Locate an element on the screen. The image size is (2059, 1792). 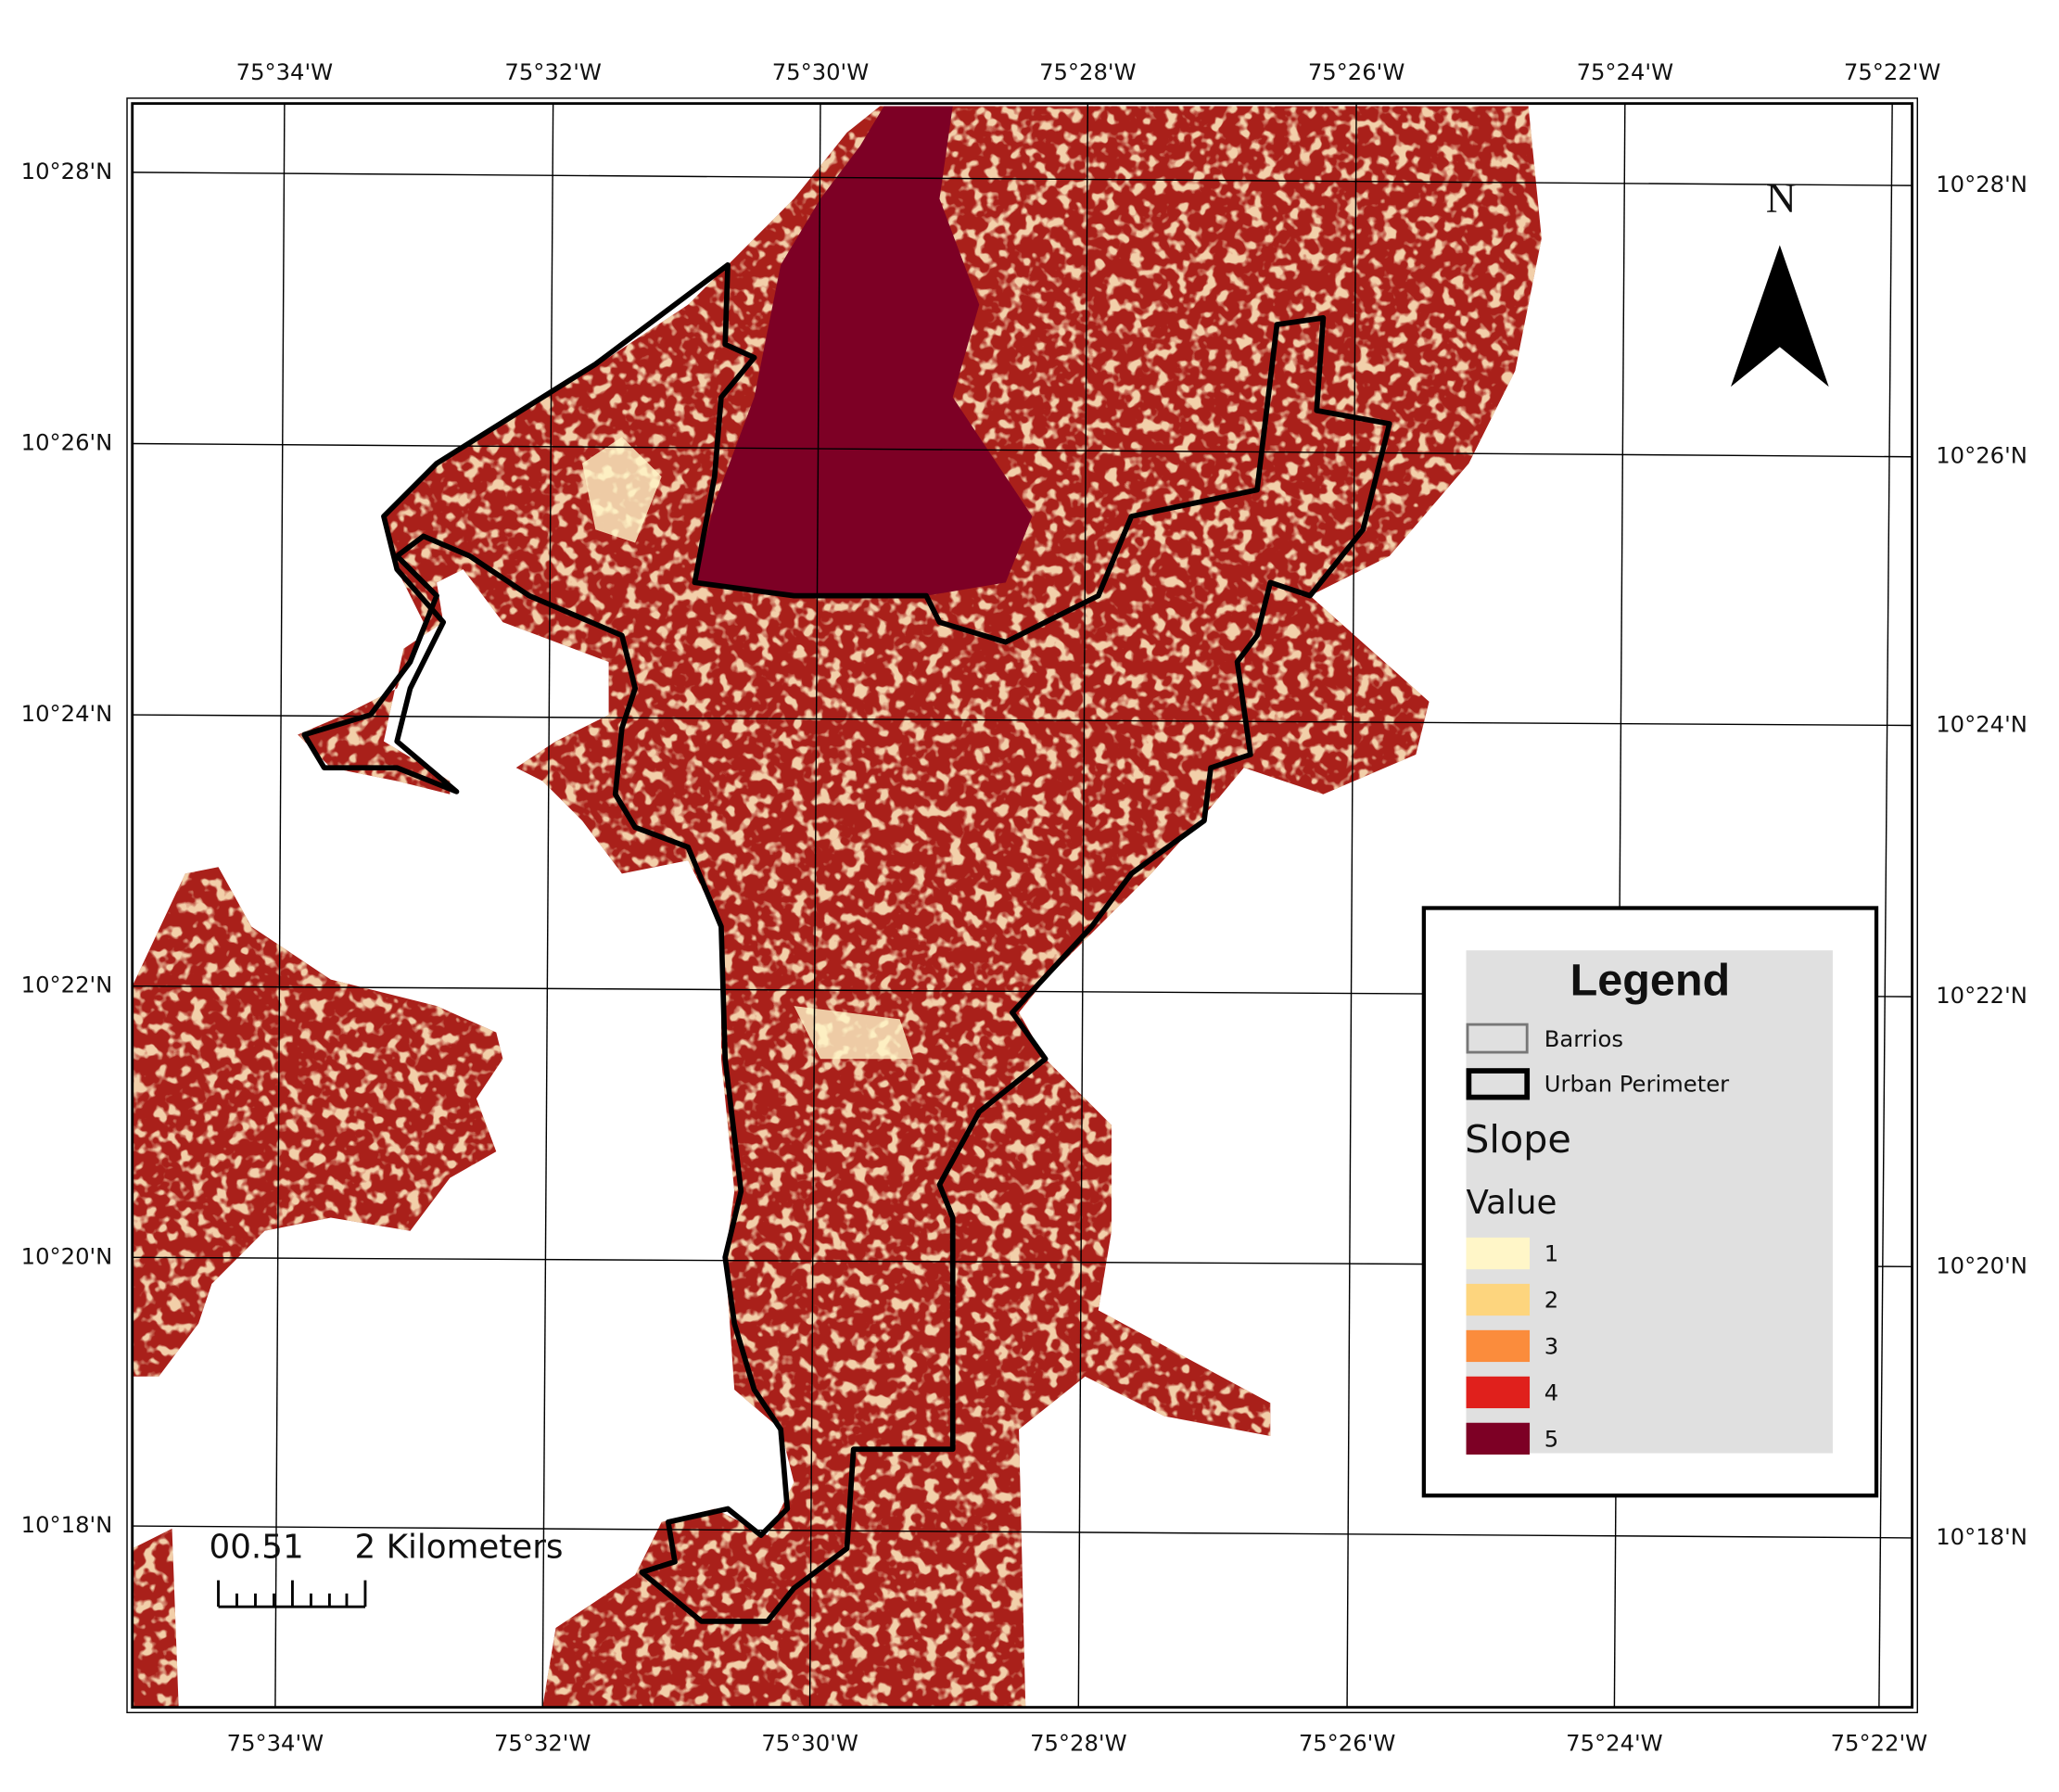
legend-class-label: 1 is located at coordinates (1551, 1252).